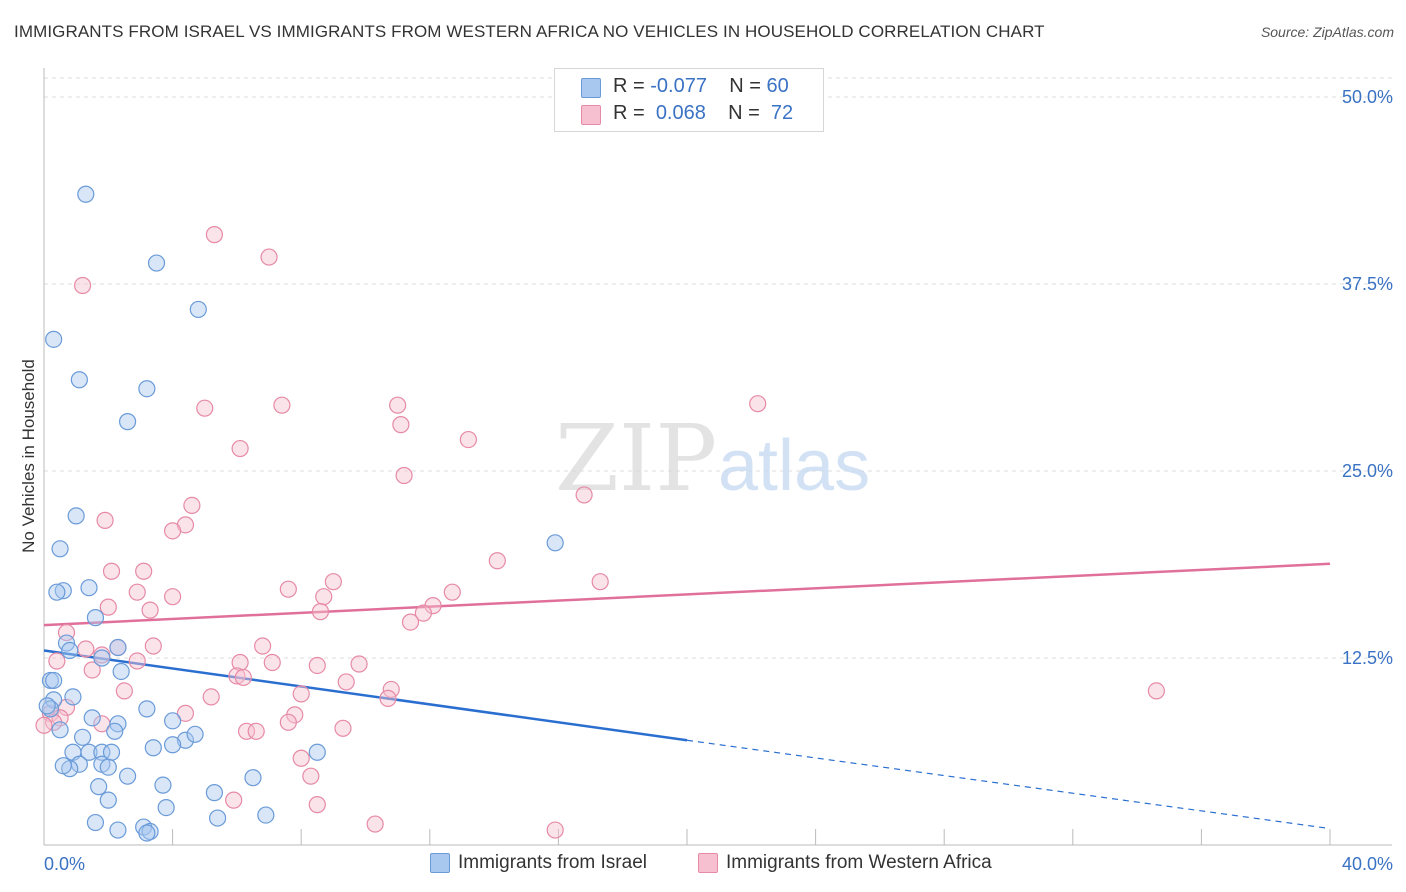 Image resolution: width=1406 pixels, height=892 pixels. What do you see at coordinates (440, 863) in the screenshot?
I see `bottom-legend-swatch-israel` at bounding box center [440, 863].